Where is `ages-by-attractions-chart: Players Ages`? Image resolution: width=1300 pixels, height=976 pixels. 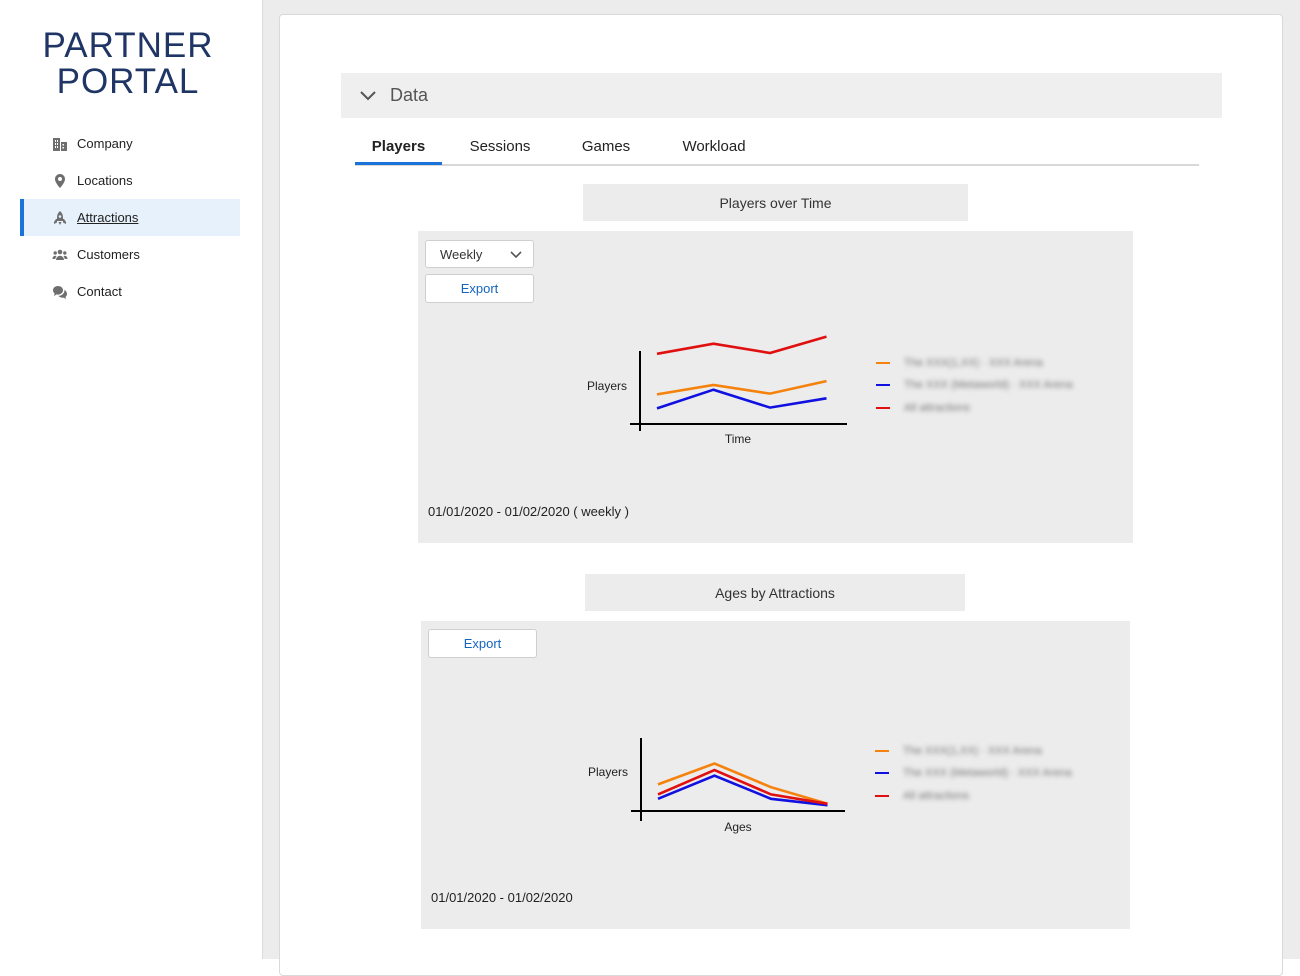
ages-by-attractions-chart: Players Ages is located at coordinates (716, 786).